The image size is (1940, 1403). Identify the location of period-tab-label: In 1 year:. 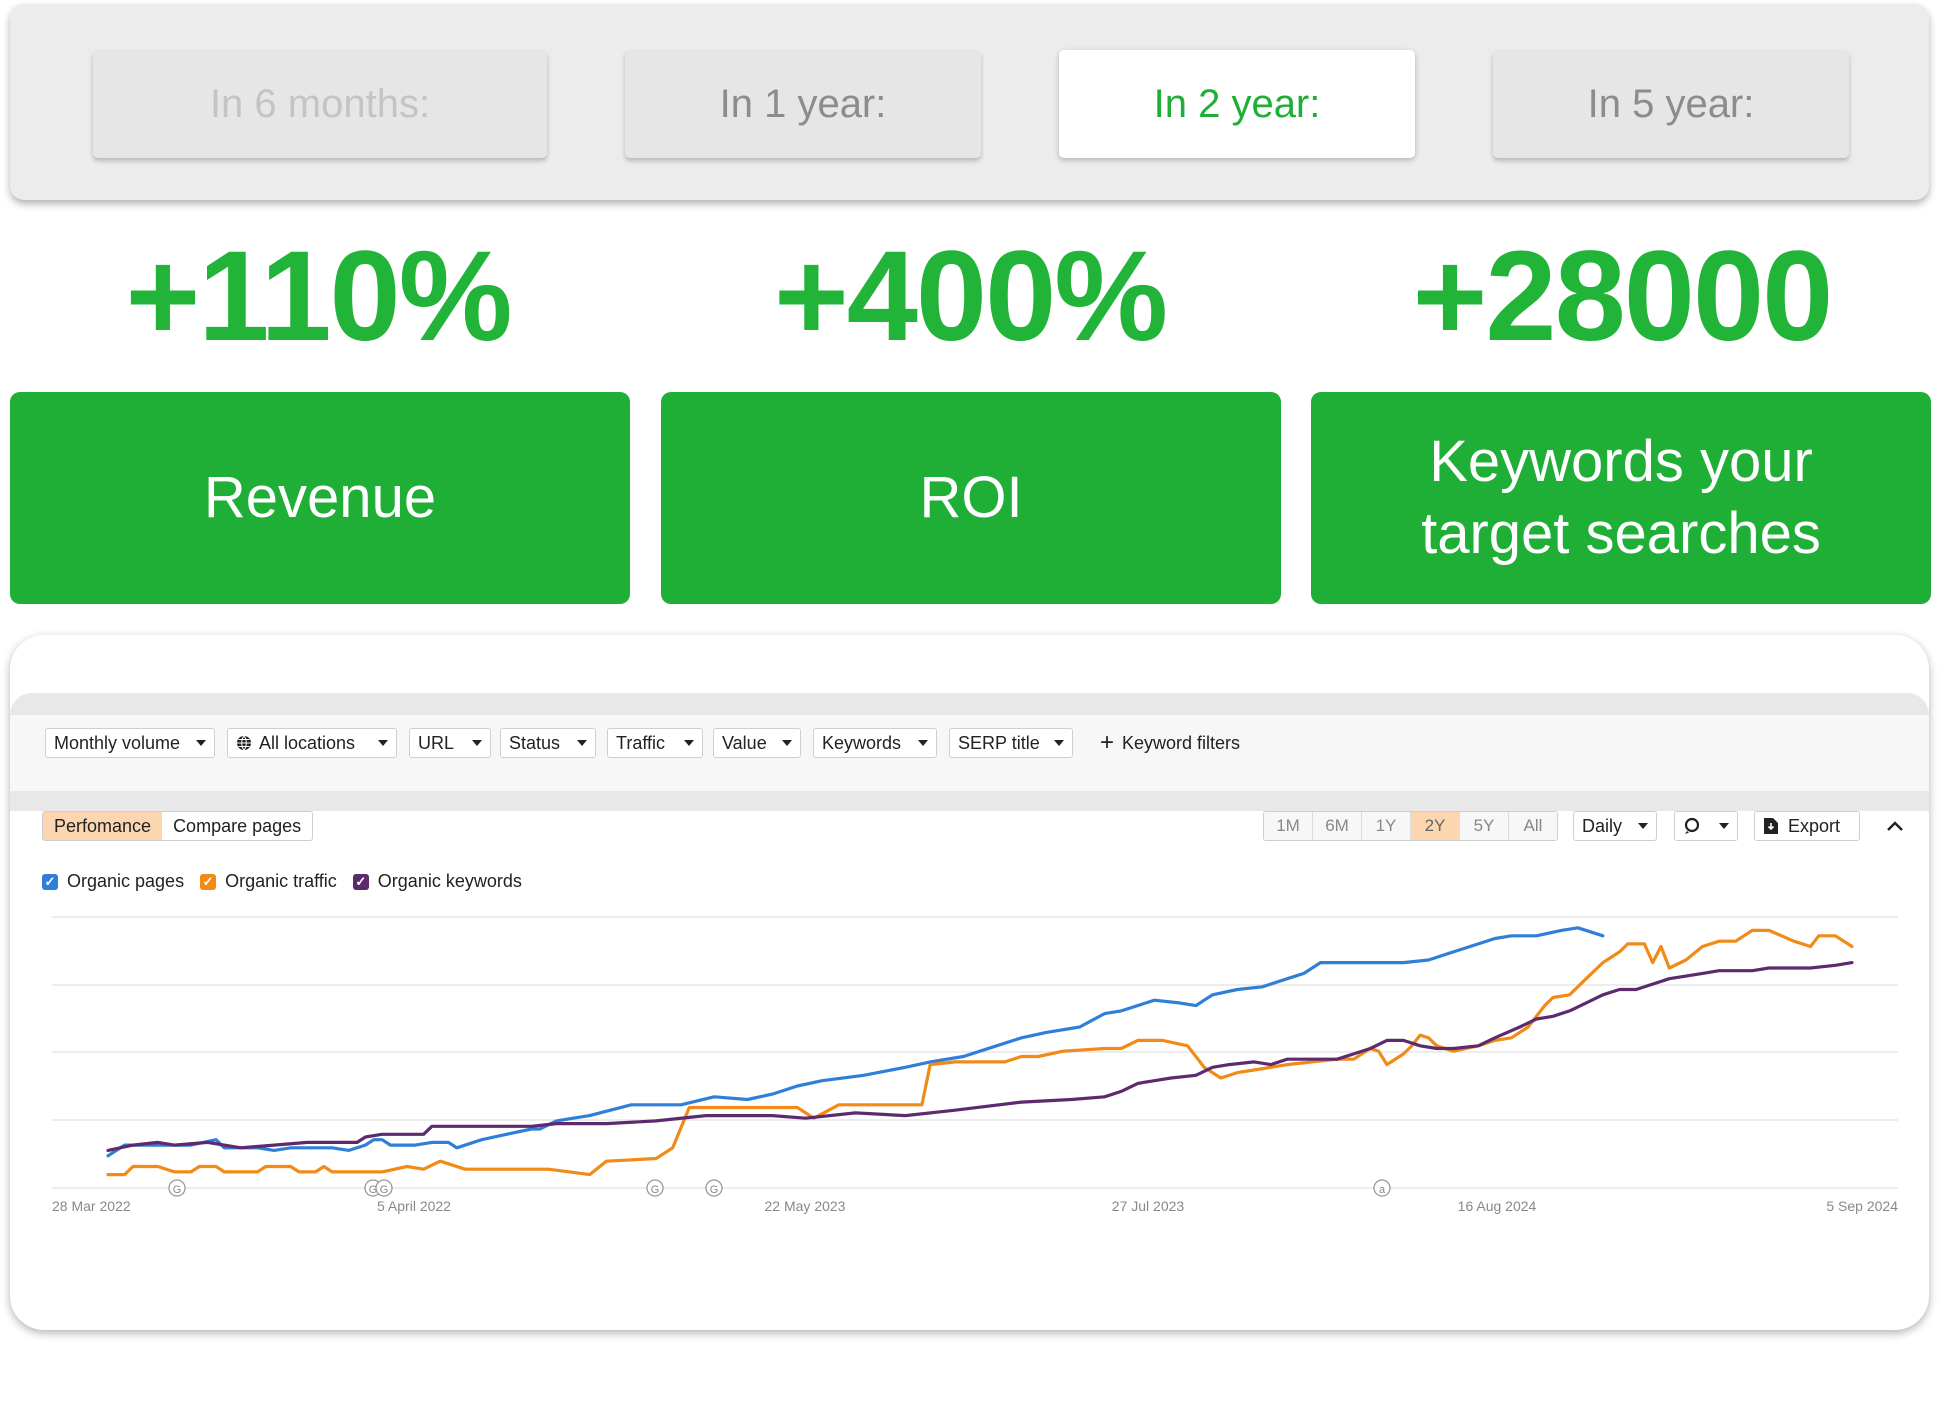
(803, 103).